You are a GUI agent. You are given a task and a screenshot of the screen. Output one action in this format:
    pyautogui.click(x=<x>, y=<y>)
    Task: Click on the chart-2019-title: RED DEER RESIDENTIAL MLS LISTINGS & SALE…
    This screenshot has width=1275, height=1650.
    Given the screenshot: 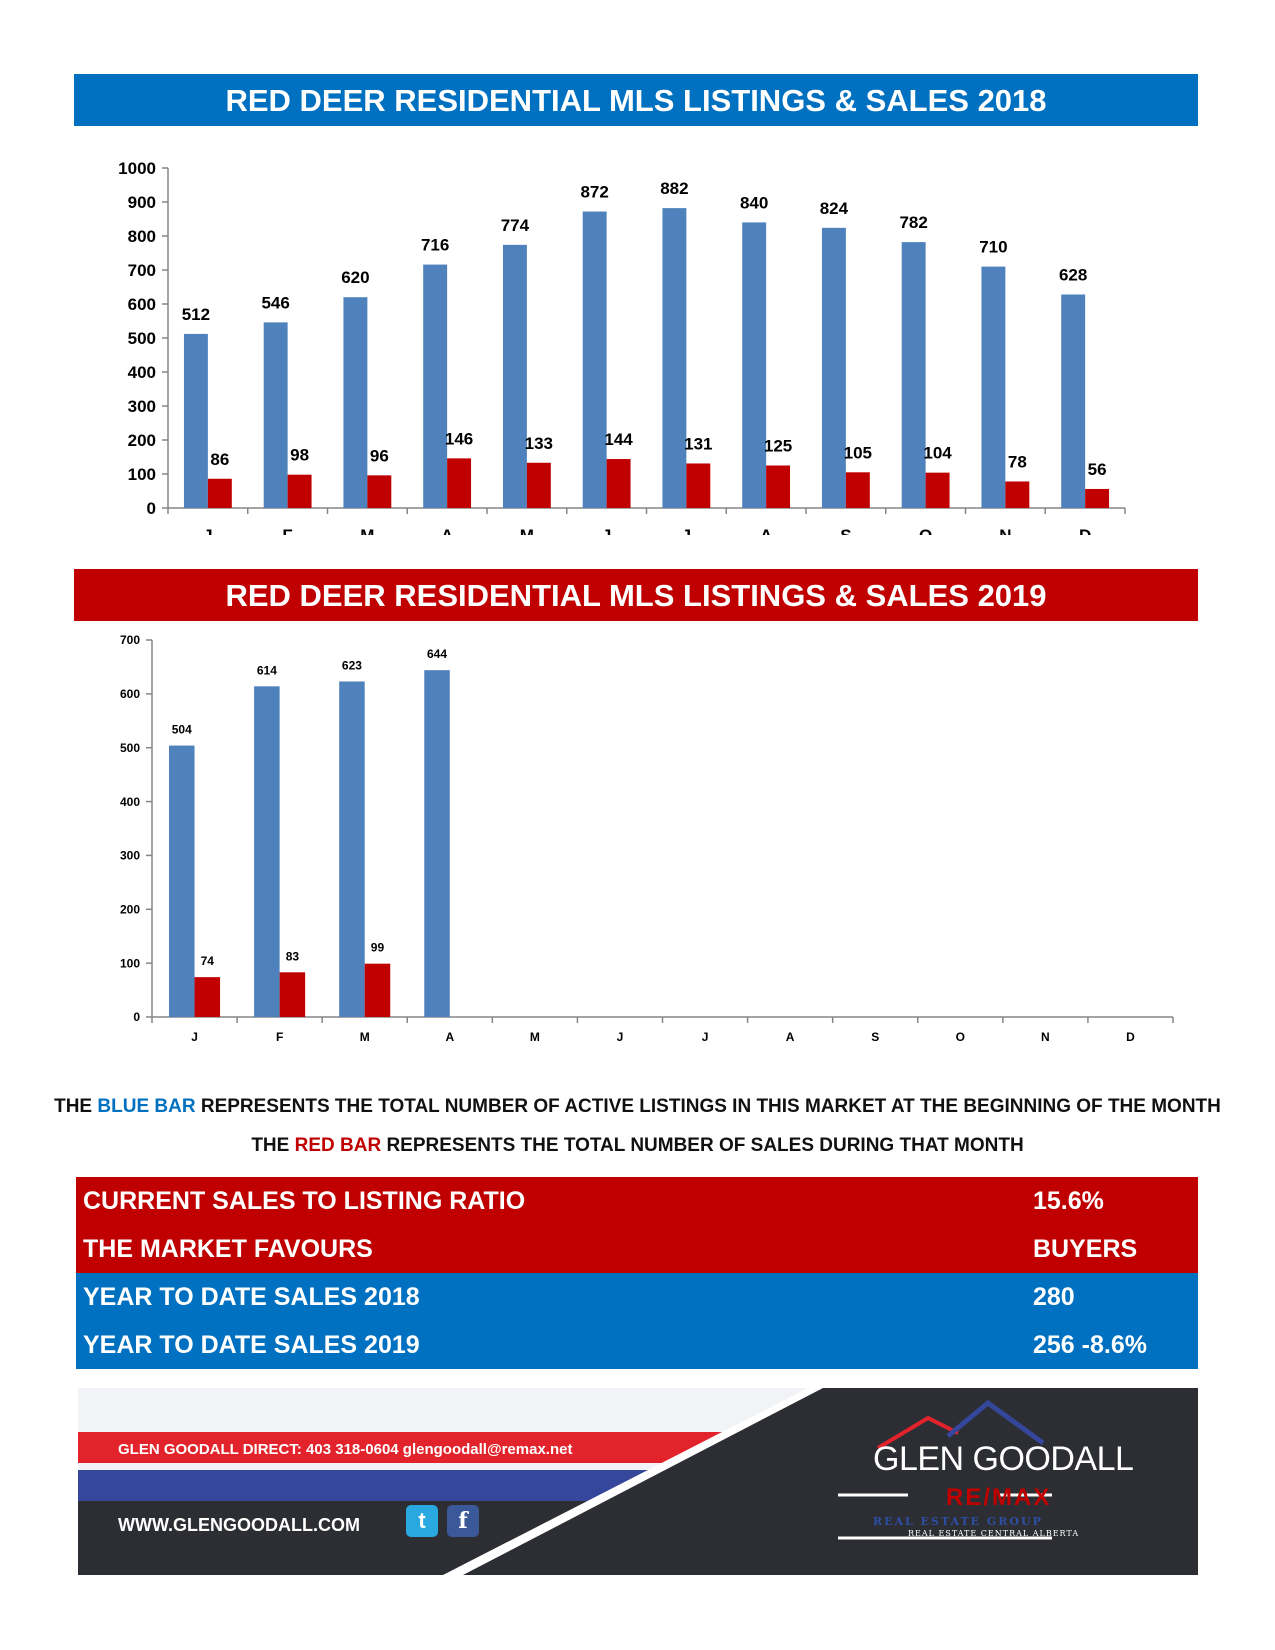 What is the action you would take?
    pyautogui.click(x=636, y=595)
    